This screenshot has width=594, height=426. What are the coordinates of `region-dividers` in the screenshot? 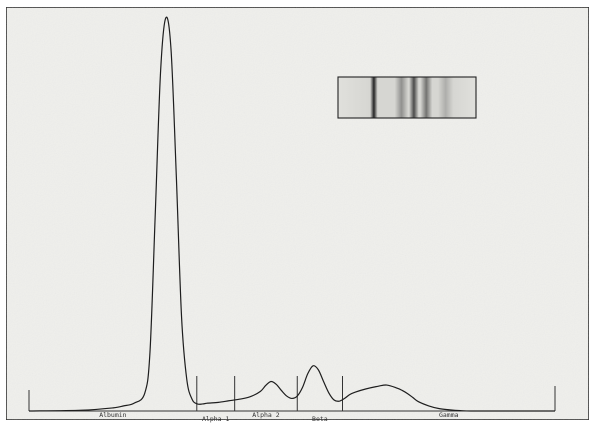 It's located at (269, 393).